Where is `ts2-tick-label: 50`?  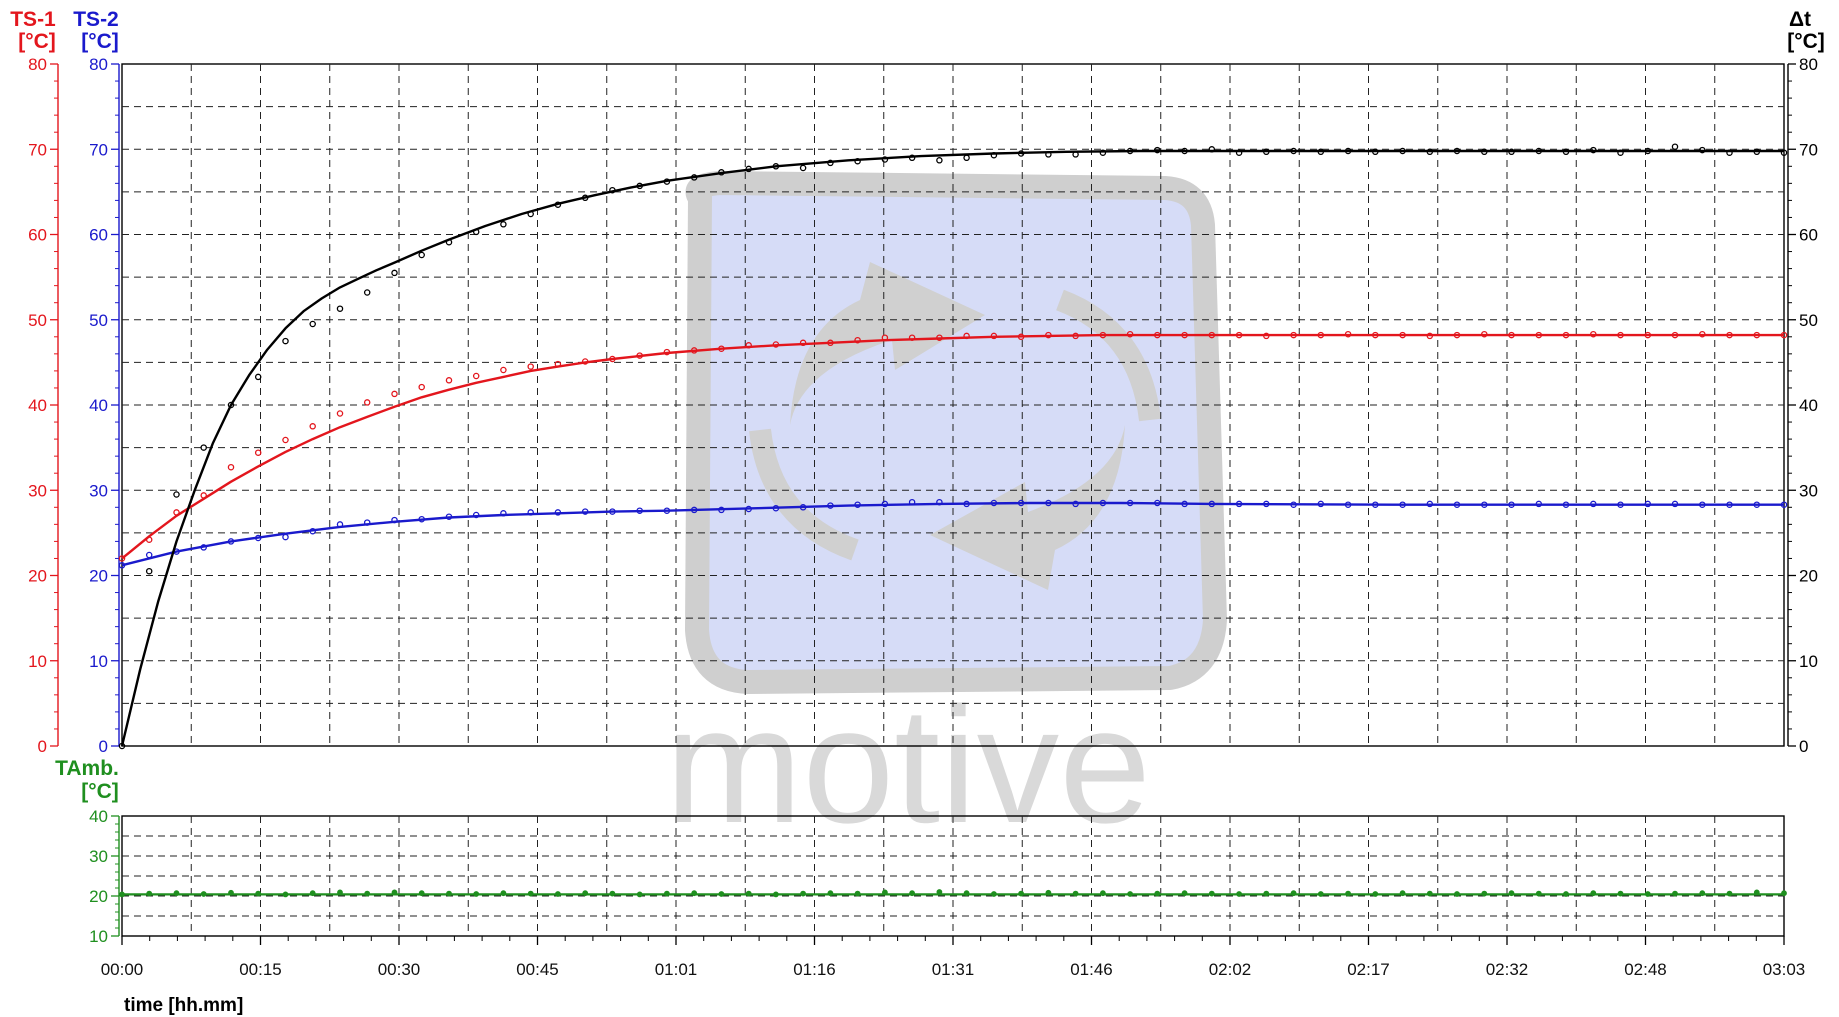
ts2-tick-label: 50 is located at coordinates (98, 320).